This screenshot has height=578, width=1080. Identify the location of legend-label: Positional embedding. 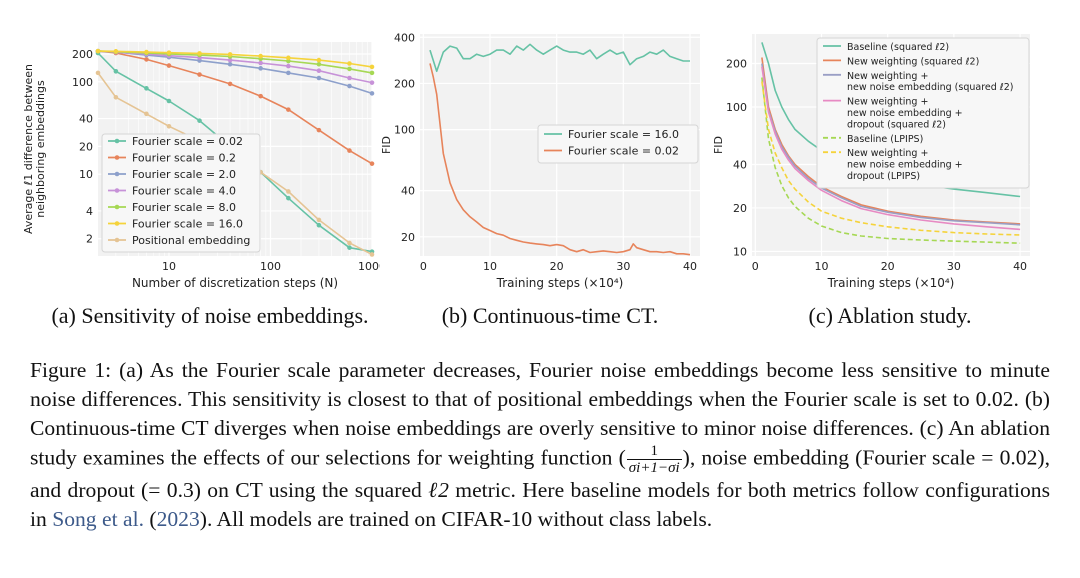
(191, 240).